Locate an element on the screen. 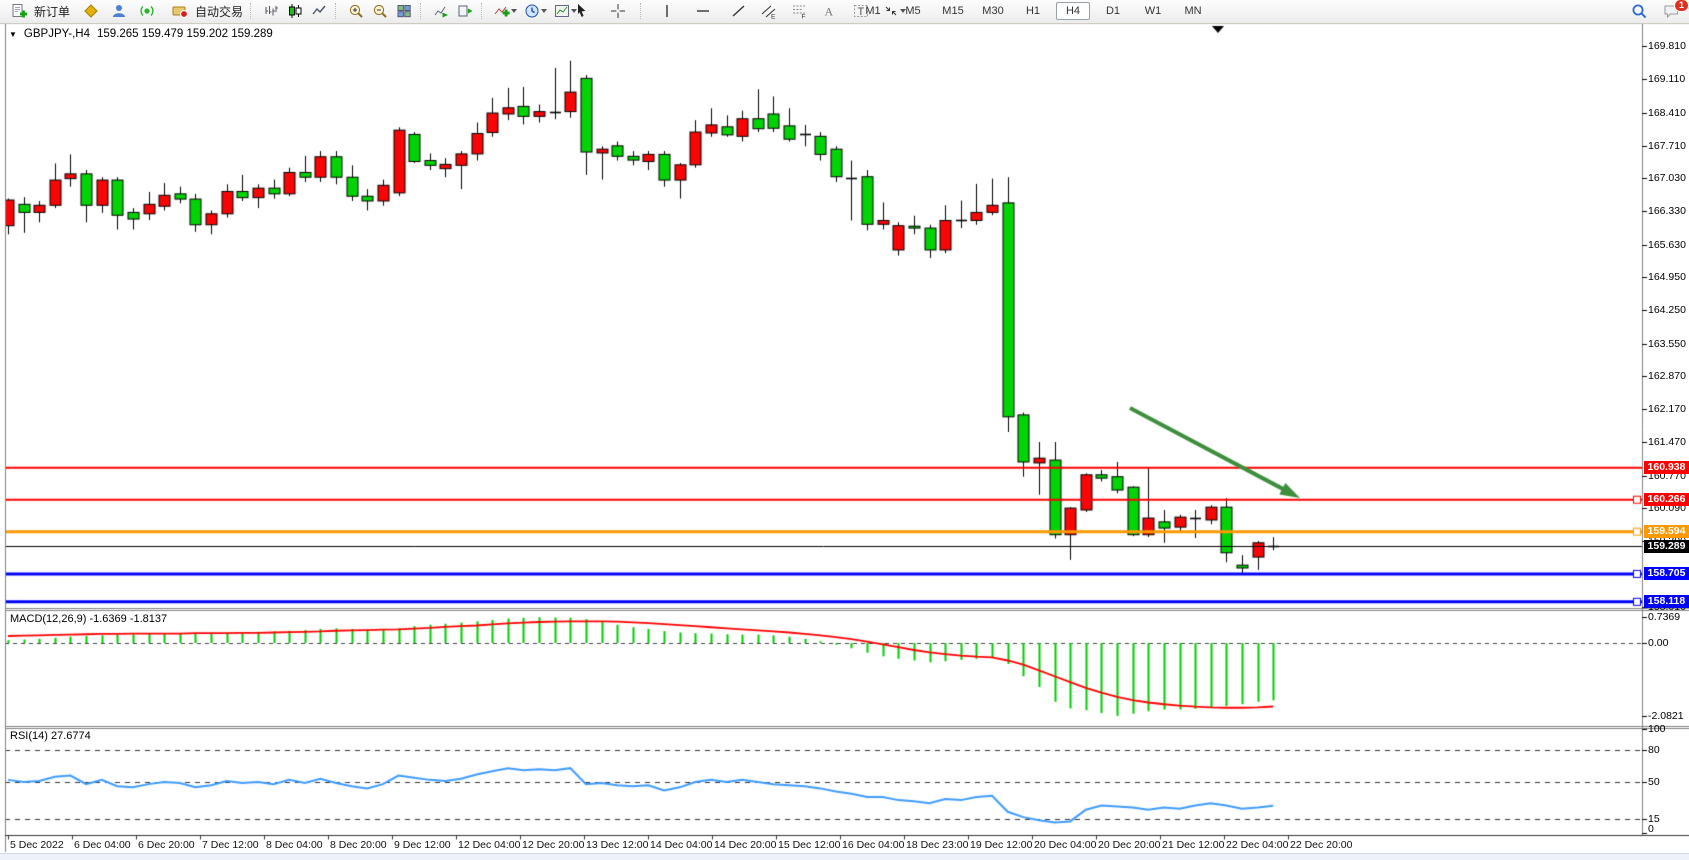  arrows-tool-icon is located at coordinates (894, 11).